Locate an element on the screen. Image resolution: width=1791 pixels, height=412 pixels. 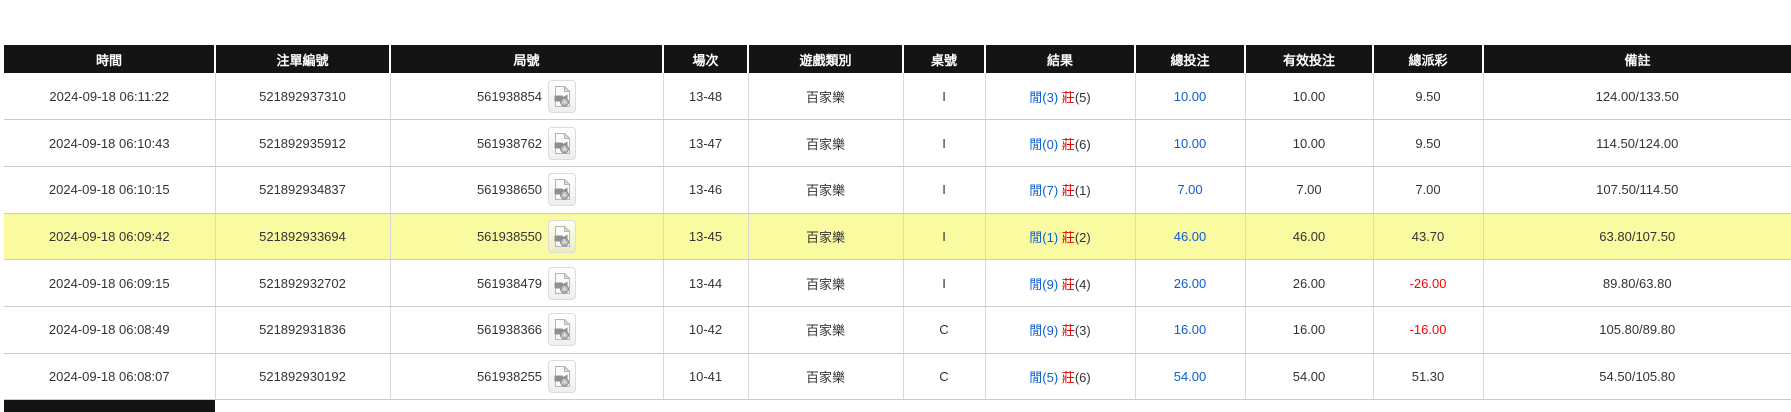
cell-bet-id: 521892935912 is located at coordinates (303, 143).